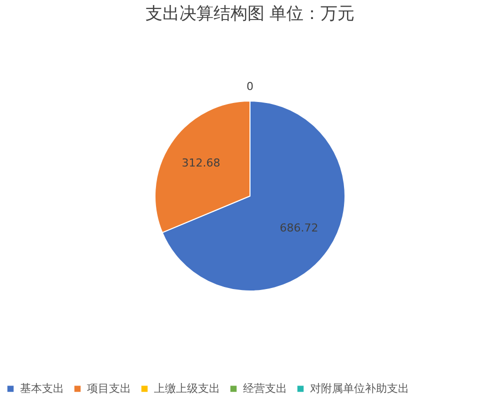 The image size is (500, 401). What do you see at coordinates (109, 388) in the screenshot?
I see `legend-label: 项目支出` at bounding box center [109, 388].